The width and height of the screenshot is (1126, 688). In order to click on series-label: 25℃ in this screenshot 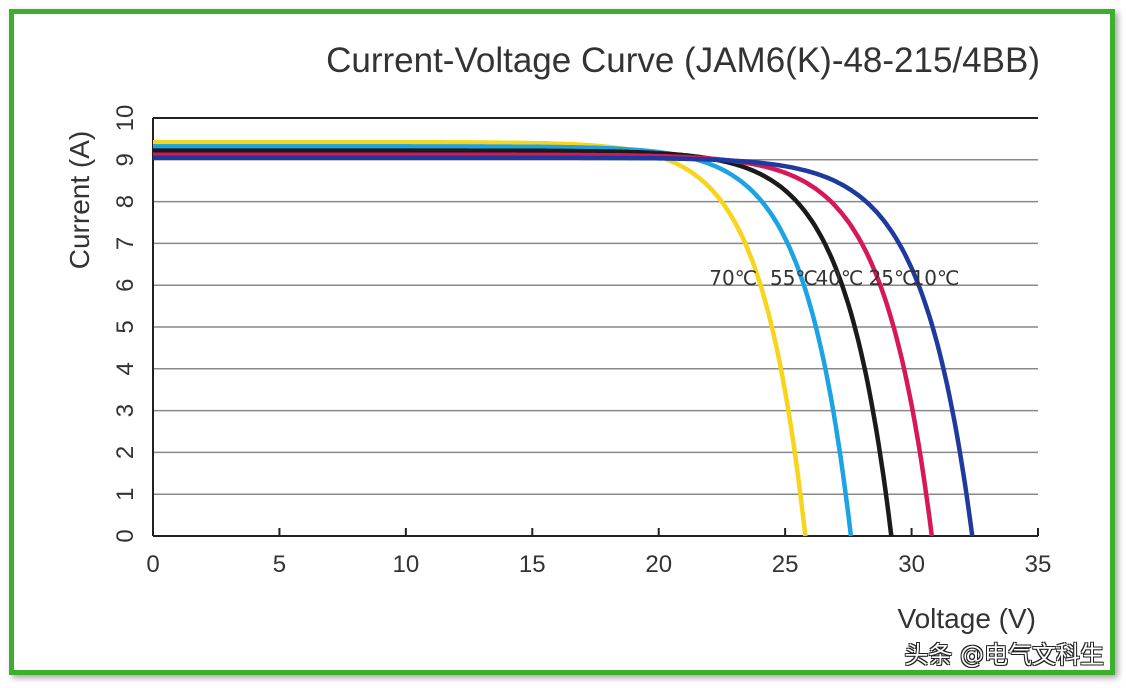, I will do `click(893, 278)`.